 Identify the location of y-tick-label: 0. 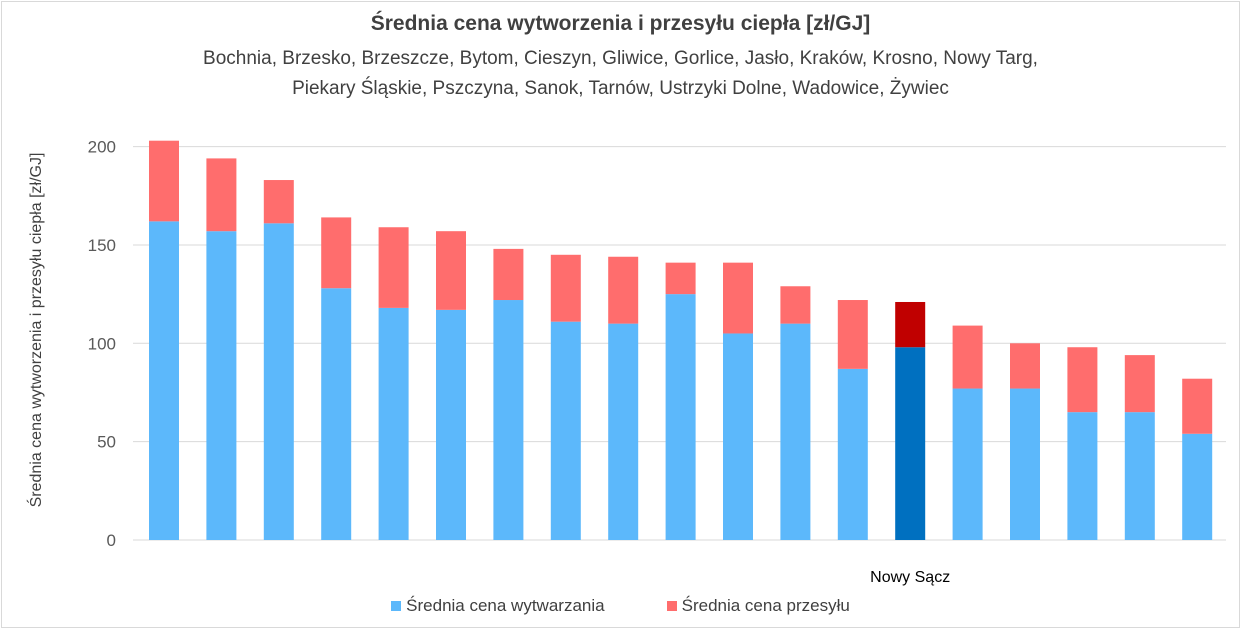
(111, 540).